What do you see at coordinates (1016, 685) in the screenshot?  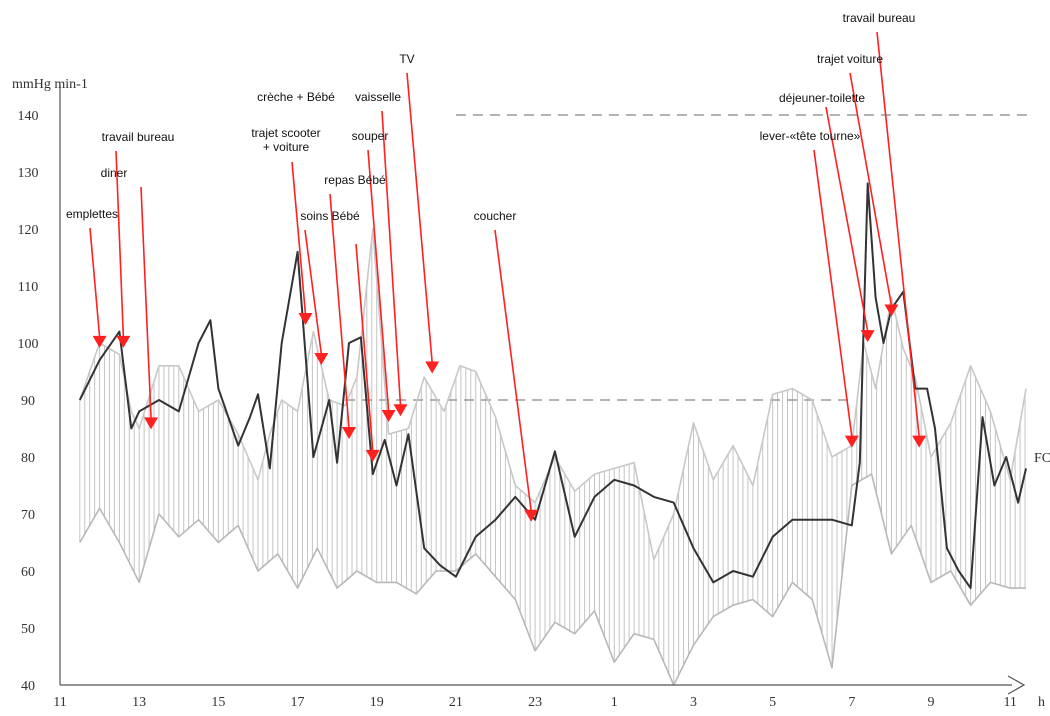 I see `x-axis-arrow` at bounding box center [1016, 685].